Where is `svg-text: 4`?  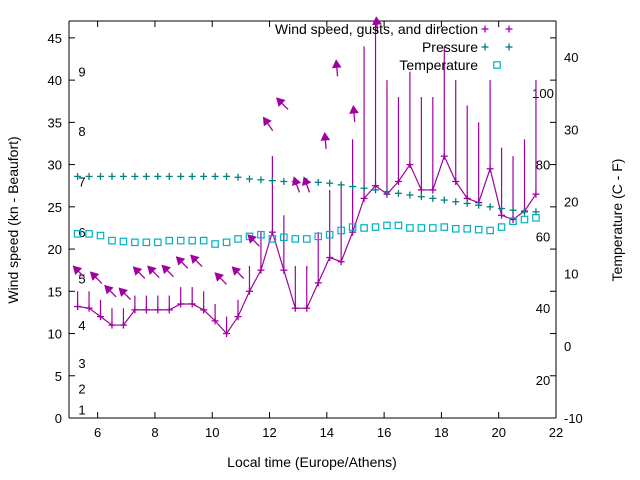
svg-text: 4 is located at coordinates (81, 325).